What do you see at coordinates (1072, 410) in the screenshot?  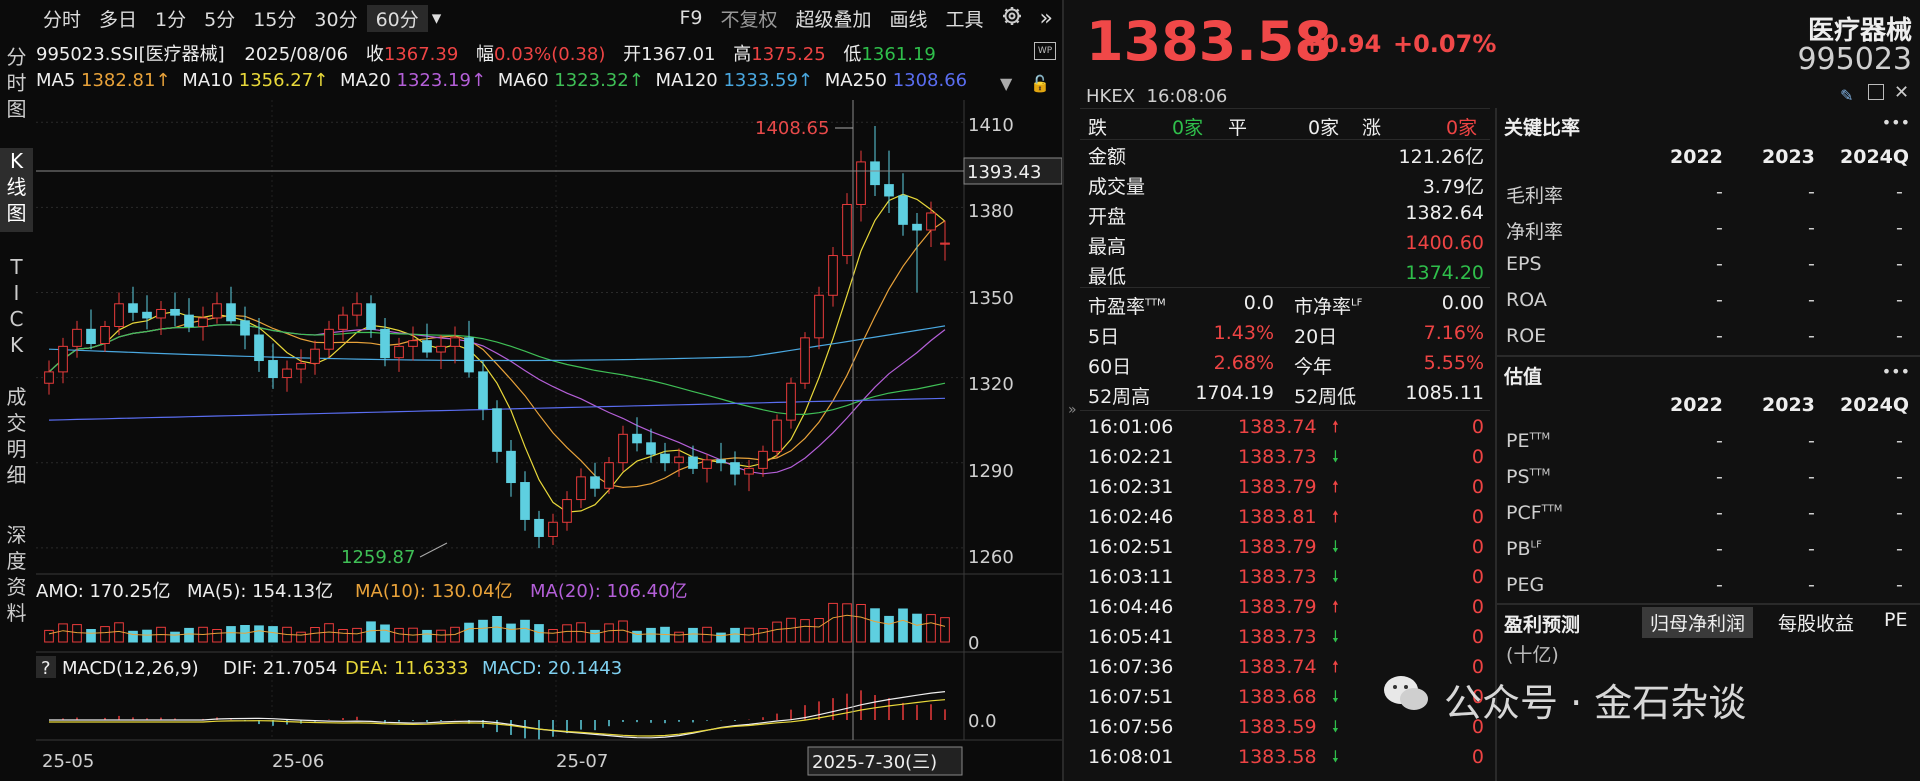 I see `collapse-handle-icon: »` at bounding box center [1072, 410].